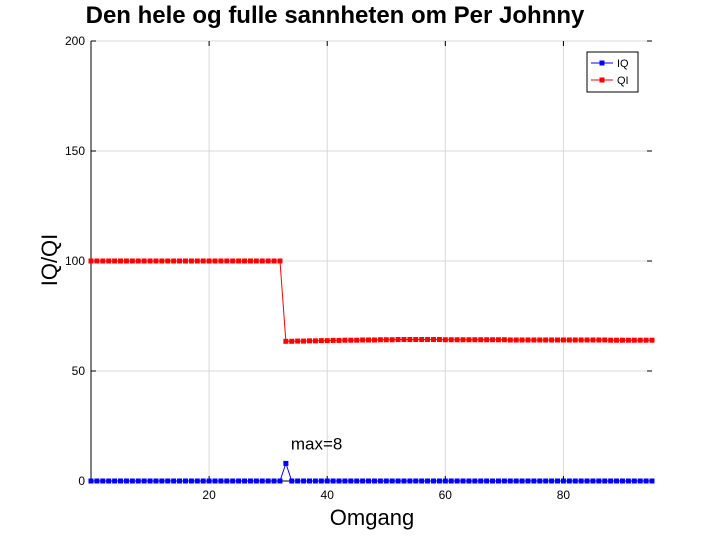 The image size is (720, 540). I want to click on x-tick-label: 40, so click(328, 495).